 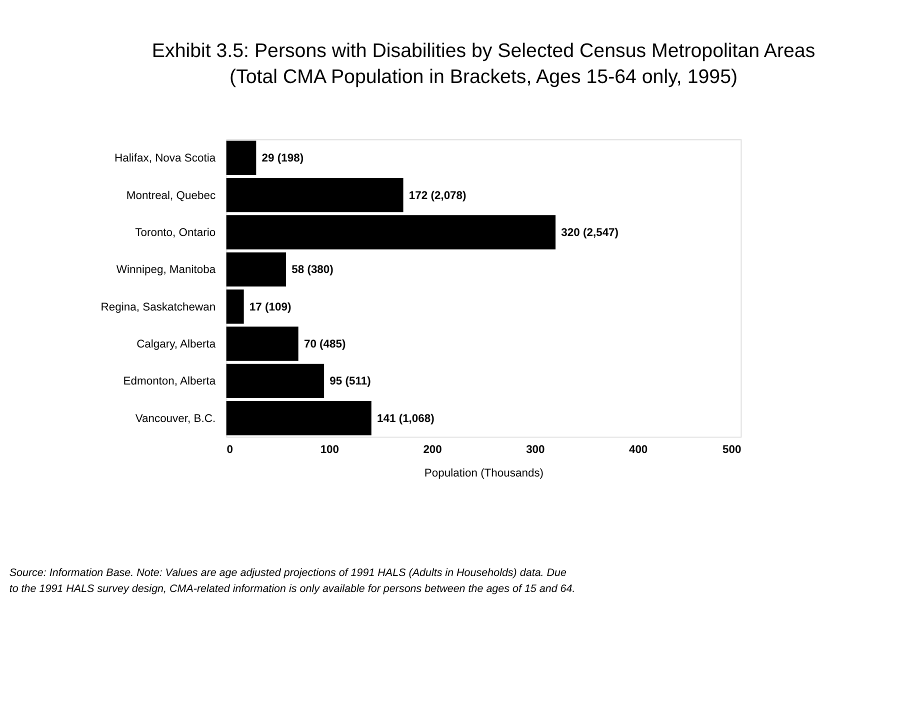 I want to click on text: Exhibit 3.5: Persons with Disabilities by Selected Census Metropolitan Areas, so click(x=484, y=51).